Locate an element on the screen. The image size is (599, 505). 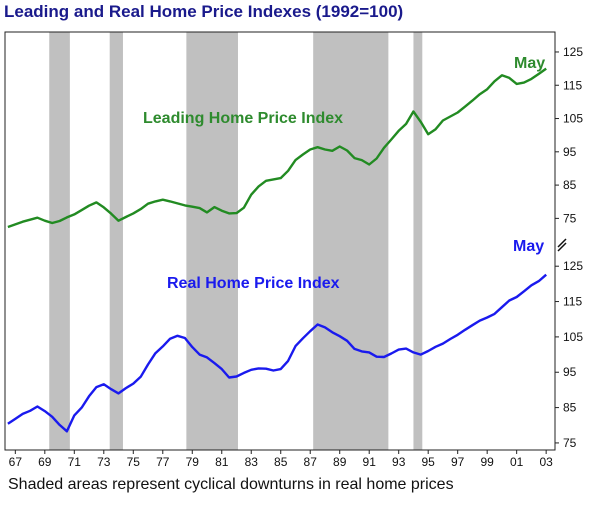
x-tick-label: 03 is located at coordinates (546, 462).